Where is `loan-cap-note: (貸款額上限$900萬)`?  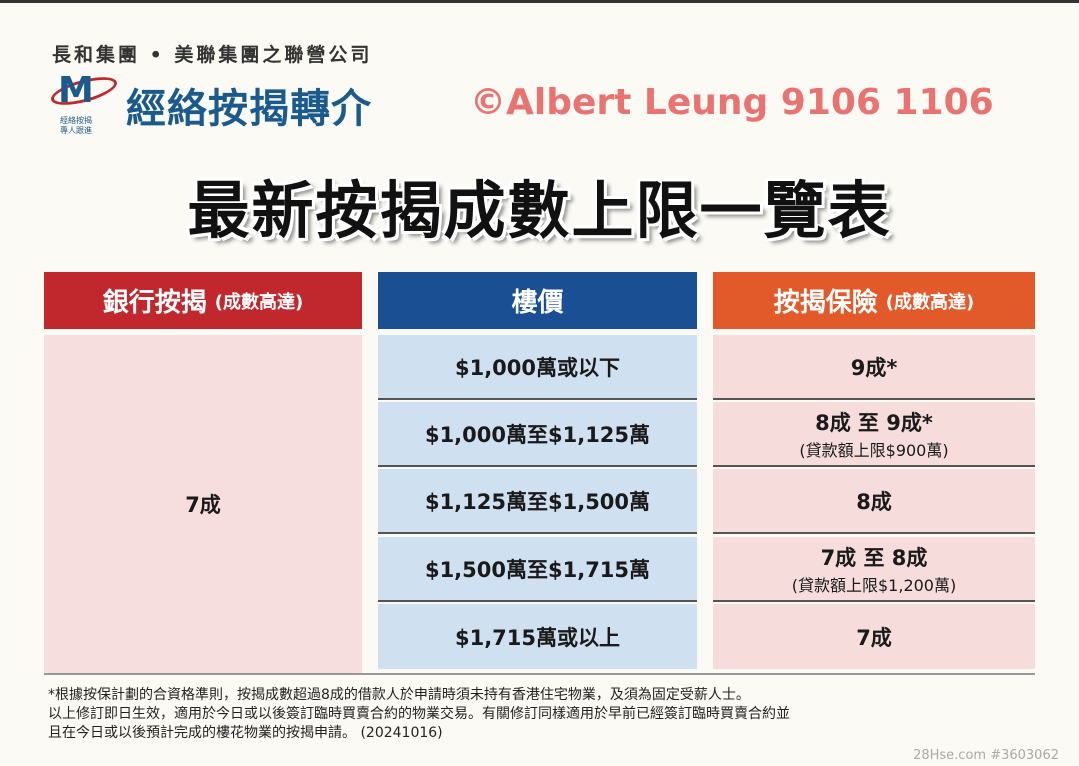
loan-cap-note: (貸款額上限$900萬) is located at coordinates (874, 450).